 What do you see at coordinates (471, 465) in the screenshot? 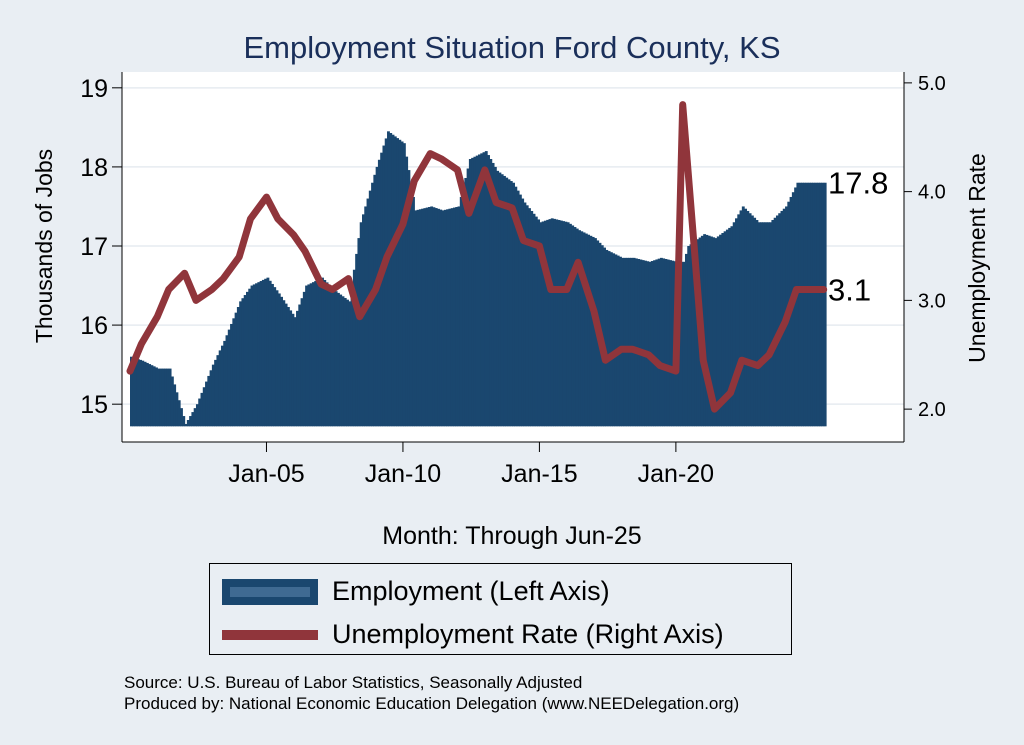
I see `x-axis-ticks: Jan-05 Jan-10 Jan-15 Jan-20` at bounding box center [471, 465].